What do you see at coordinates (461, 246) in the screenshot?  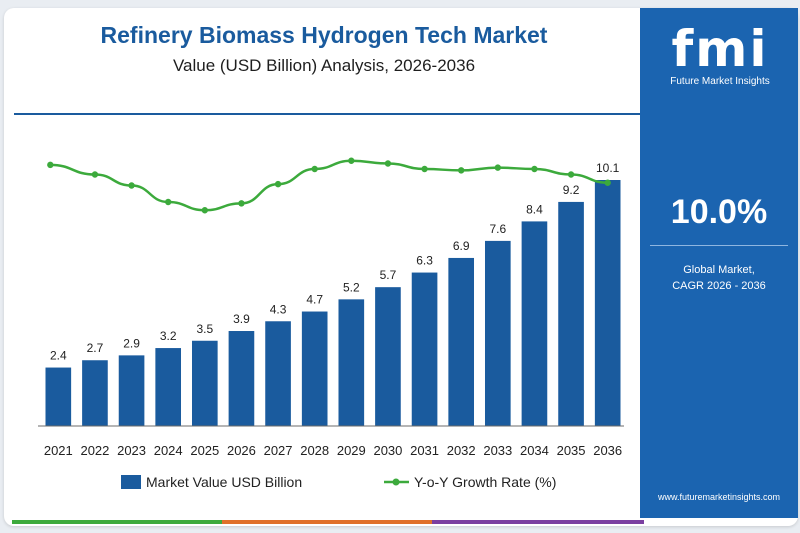 I see `bar-label-2032: 6.9` at bounding box center [461, 246].